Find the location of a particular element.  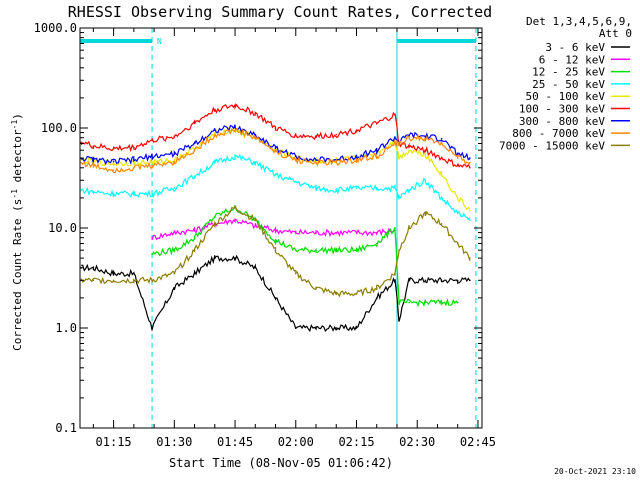

legend-header-line-2: Att 0 is located at coordinates (615, 33).